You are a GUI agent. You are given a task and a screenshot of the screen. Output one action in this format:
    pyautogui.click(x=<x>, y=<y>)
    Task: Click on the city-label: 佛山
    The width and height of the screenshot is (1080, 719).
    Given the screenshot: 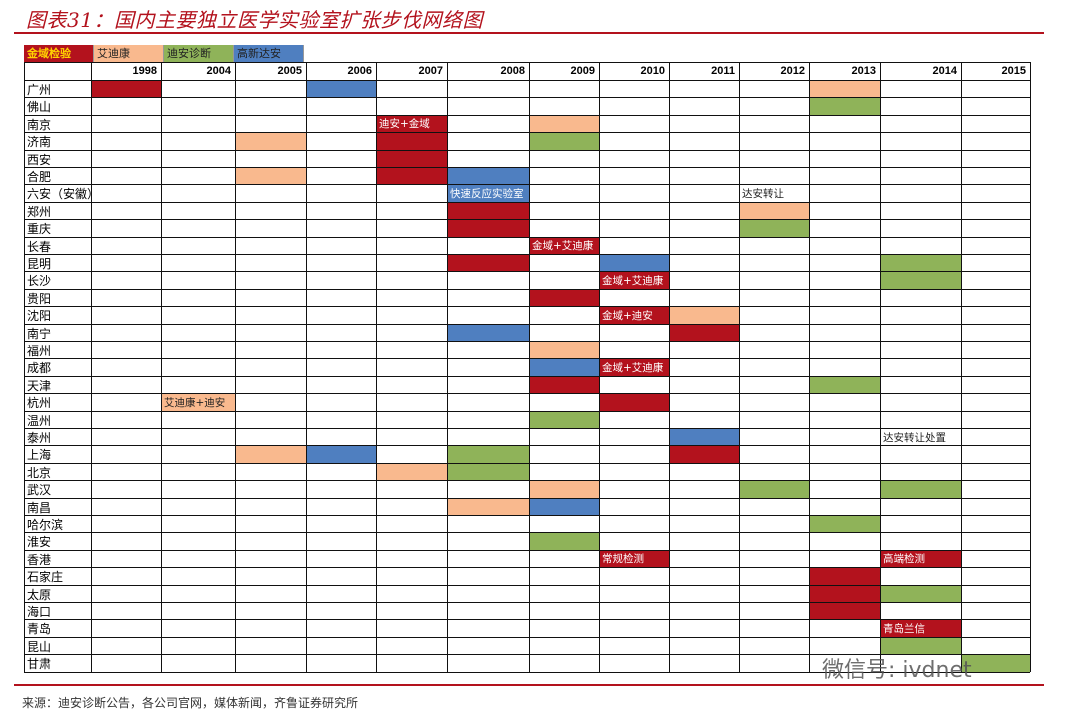 What is the action you would take?
    pyautogui.click(x=39, y=107)
    